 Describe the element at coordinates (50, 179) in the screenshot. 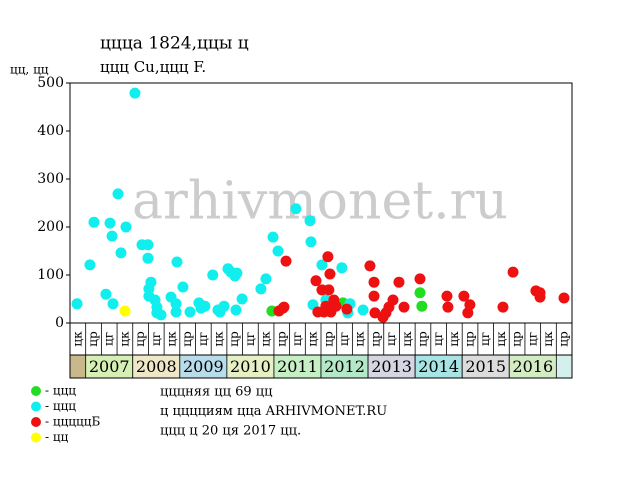

I see `y-tick-label: 300` at that location.